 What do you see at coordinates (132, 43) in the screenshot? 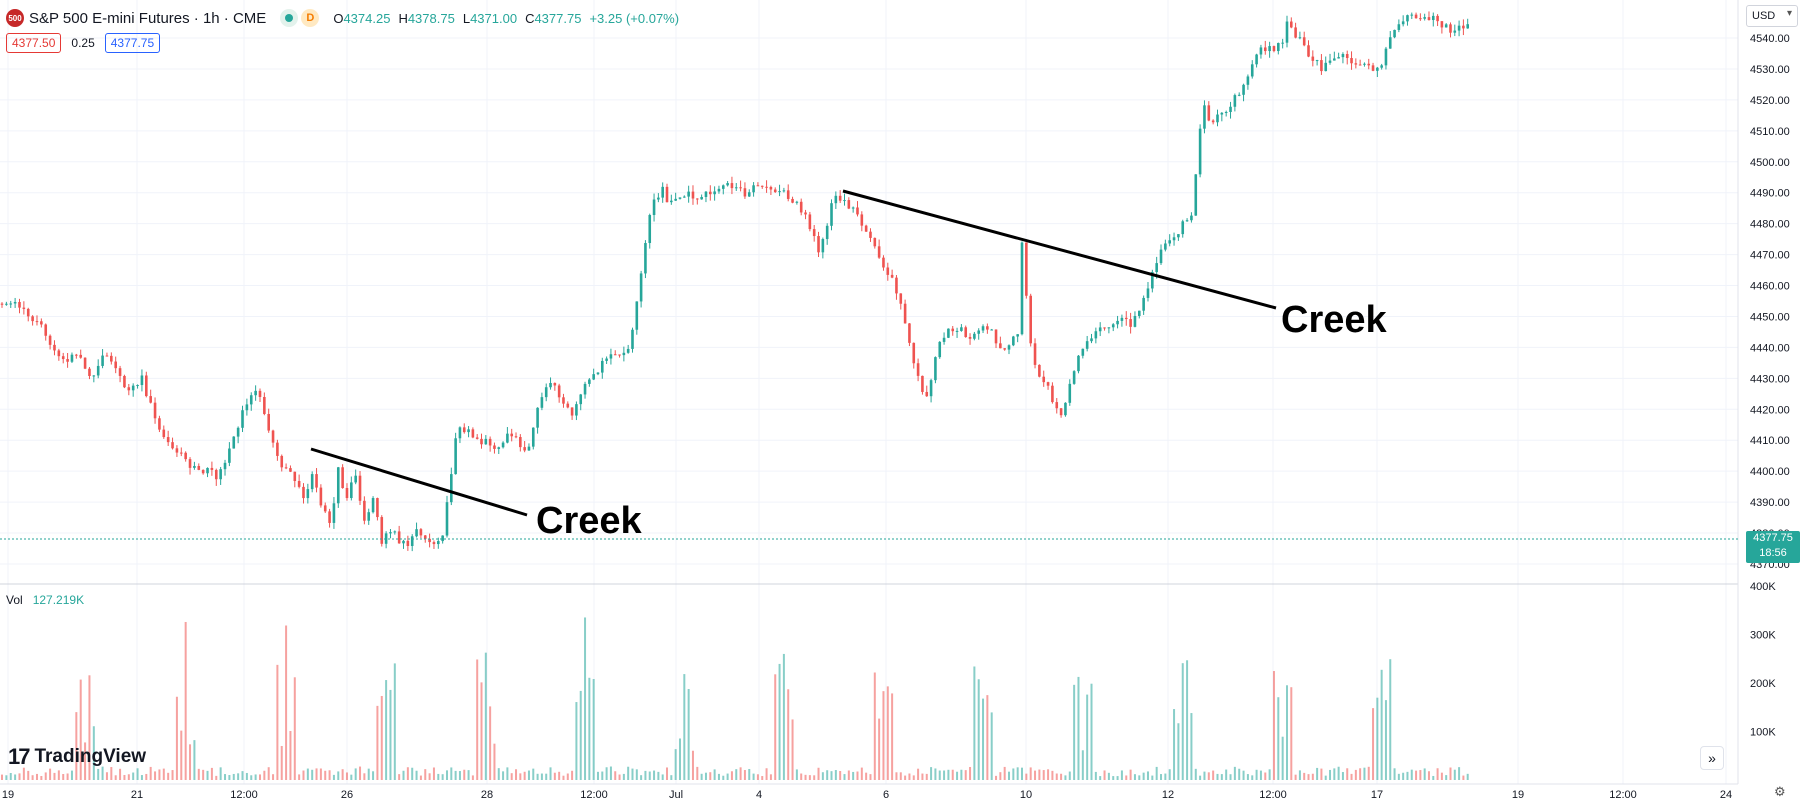
I see `ask-button: 4377.75` at bounding box center [132, 43].